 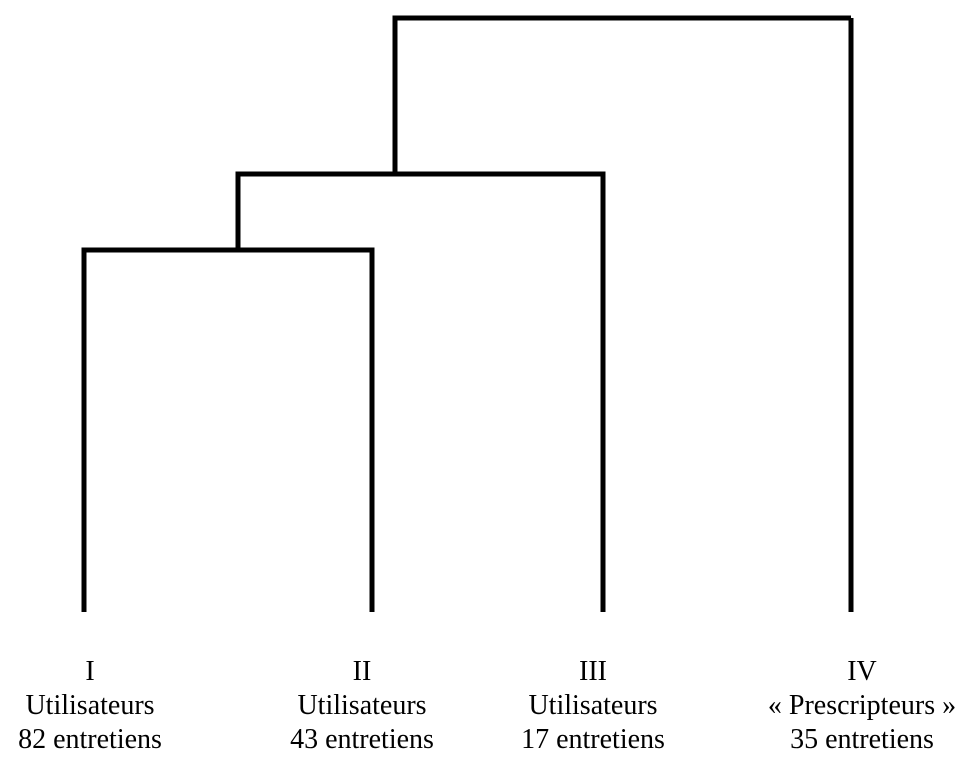 I want to click on cluster-2-id: II, so click(x=362, y=671).